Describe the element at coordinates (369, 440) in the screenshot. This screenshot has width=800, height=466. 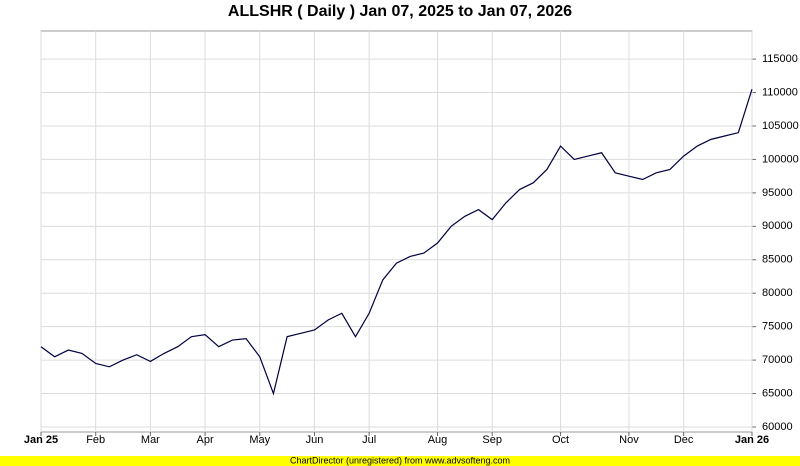
I see `x-tick-label: Jul` at that location.